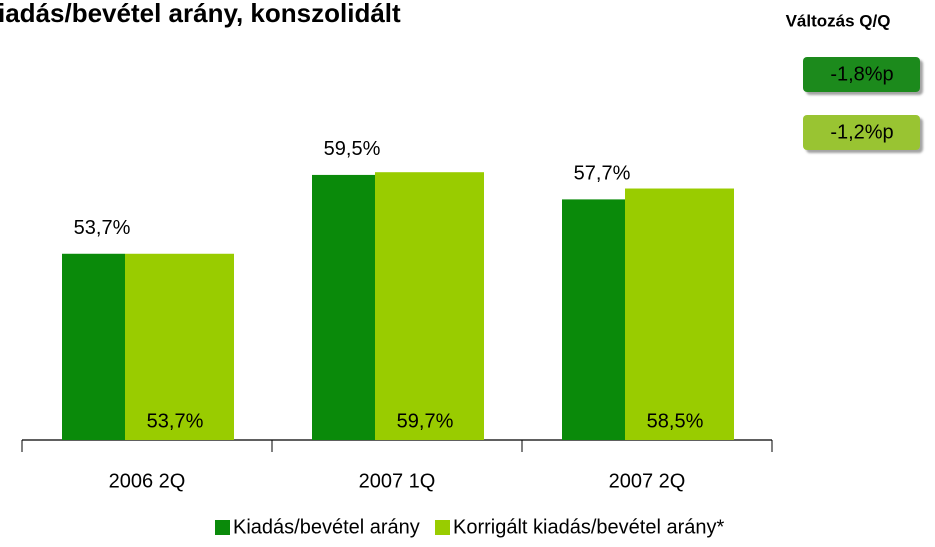 This screenshot has height=547, width=935. What do you see at coordinates (602, 174) in the screenshot?
I see `data-label: 57,7%` at bounding box center [602, 174].